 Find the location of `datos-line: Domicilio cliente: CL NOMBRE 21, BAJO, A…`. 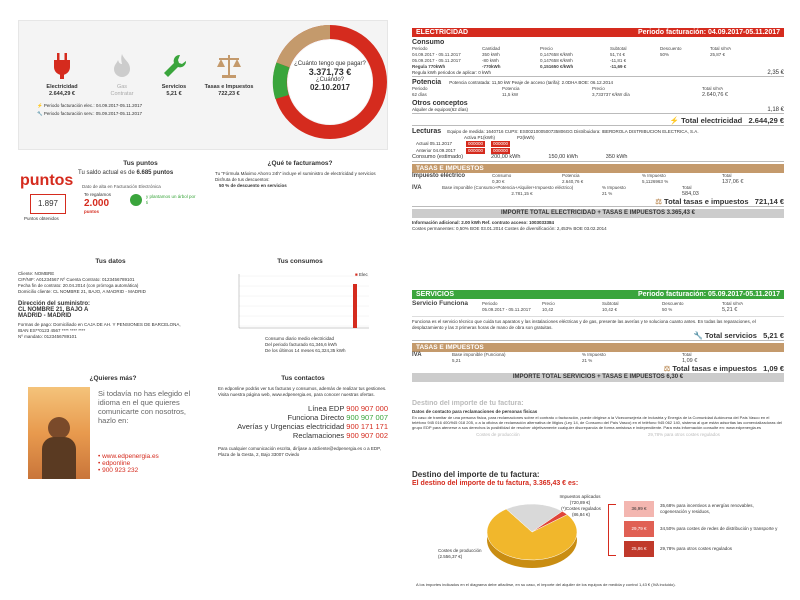

datos-line: Domicilio cliente: CL NOMBRE 21, BAJO, A… is located at coordinates (82, 291).